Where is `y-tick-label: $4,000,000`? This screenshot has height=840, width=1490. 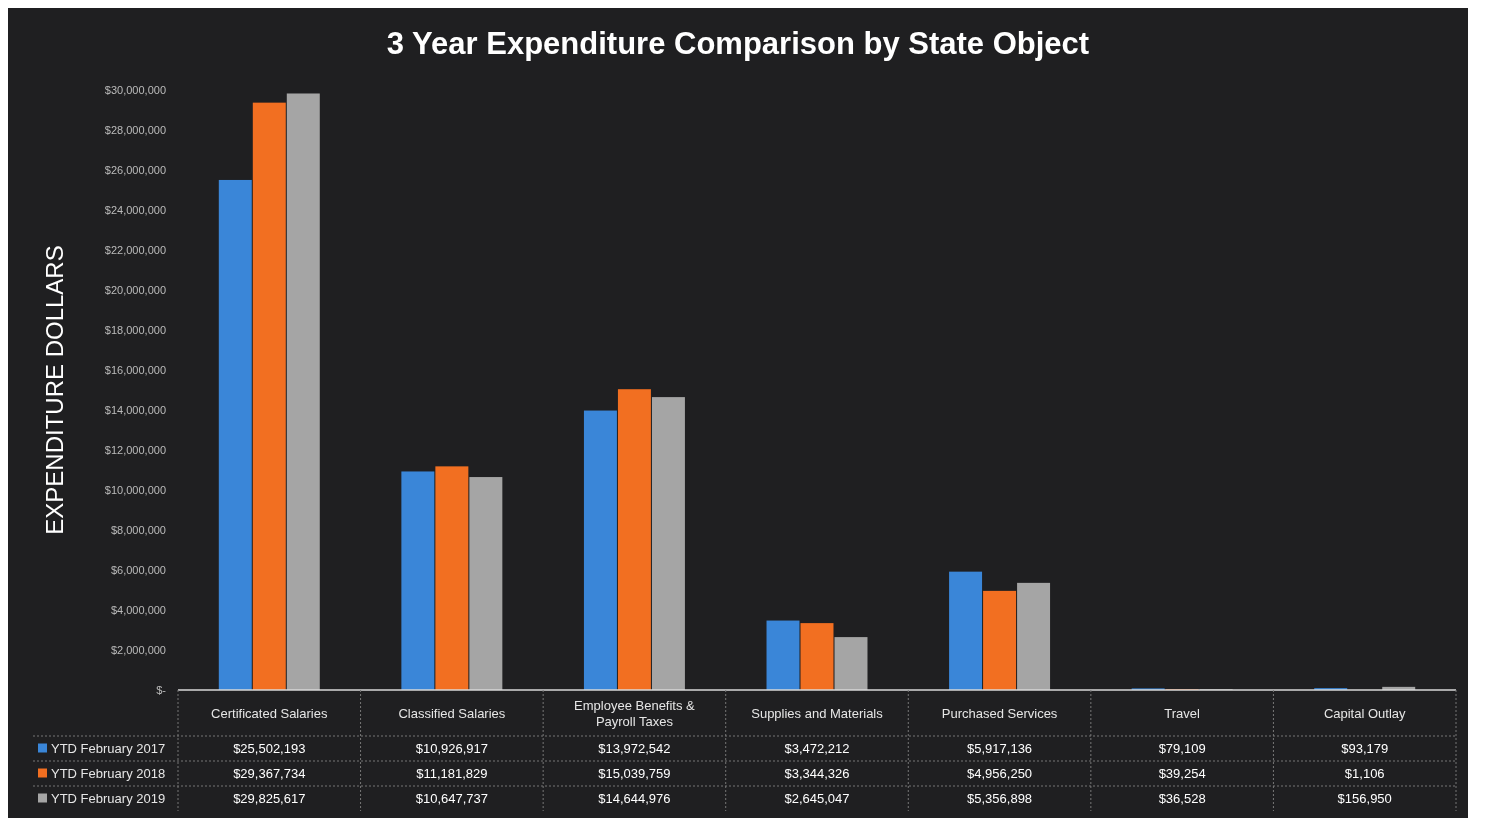
y-tick-label: $4,000,000 is located at coordinates (138, 609).